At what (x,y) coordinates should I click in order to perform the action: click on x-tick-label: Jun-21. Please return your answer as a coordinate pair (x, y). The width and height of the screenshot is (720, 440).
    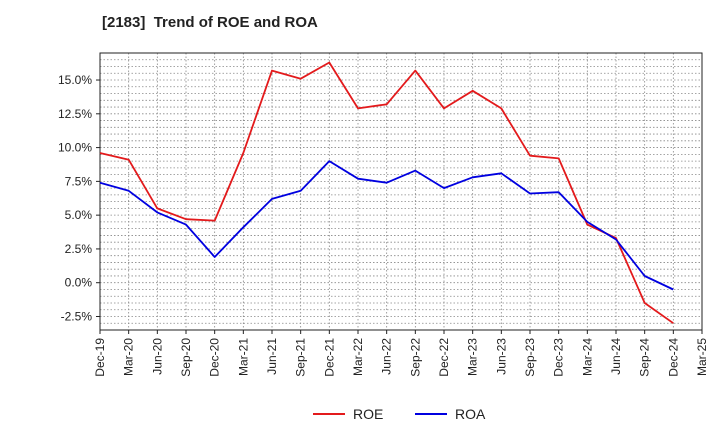
    Looking at the image, I should click on (272, 356).